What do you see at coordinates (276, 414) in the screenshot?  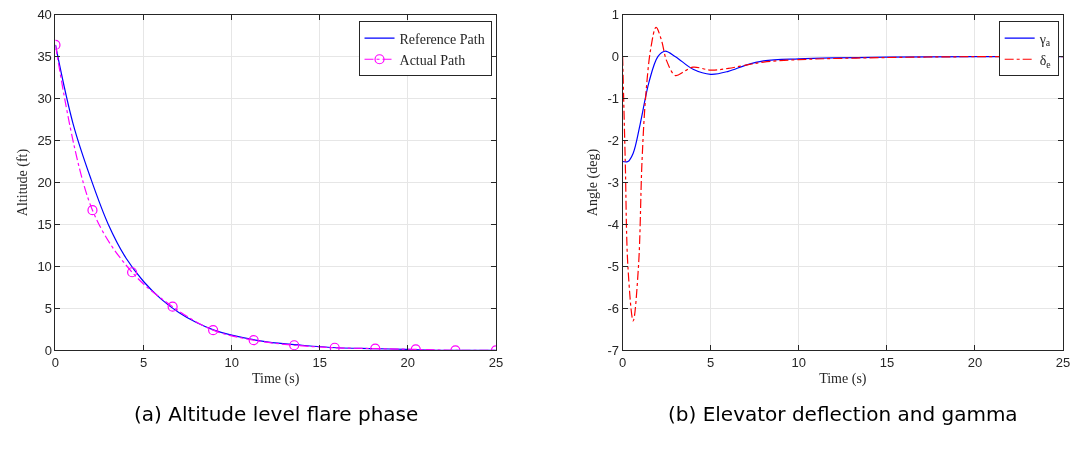 I see `text: (a) Altitude level flare phase` at bounding box center [276, 414].